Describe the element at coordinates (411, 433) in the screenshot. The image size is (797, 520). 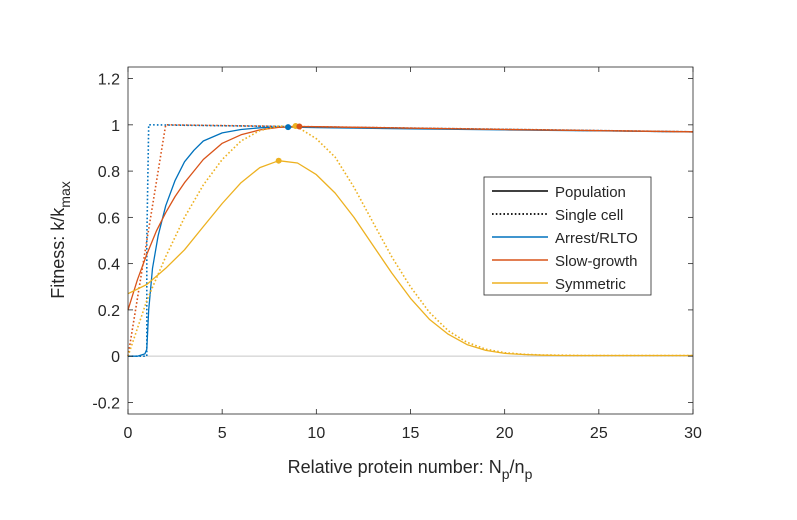
I see `x-tick-label: 15` at that location.